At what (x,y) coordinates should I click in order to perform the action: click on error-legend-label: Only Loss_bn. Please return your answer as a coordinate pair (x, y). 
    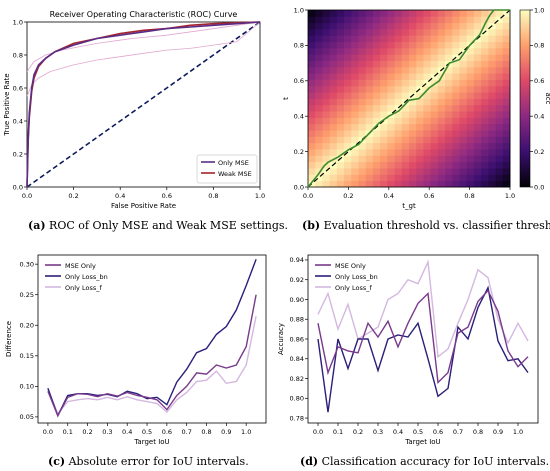
    Looking at the image, I should click on (86, 277).